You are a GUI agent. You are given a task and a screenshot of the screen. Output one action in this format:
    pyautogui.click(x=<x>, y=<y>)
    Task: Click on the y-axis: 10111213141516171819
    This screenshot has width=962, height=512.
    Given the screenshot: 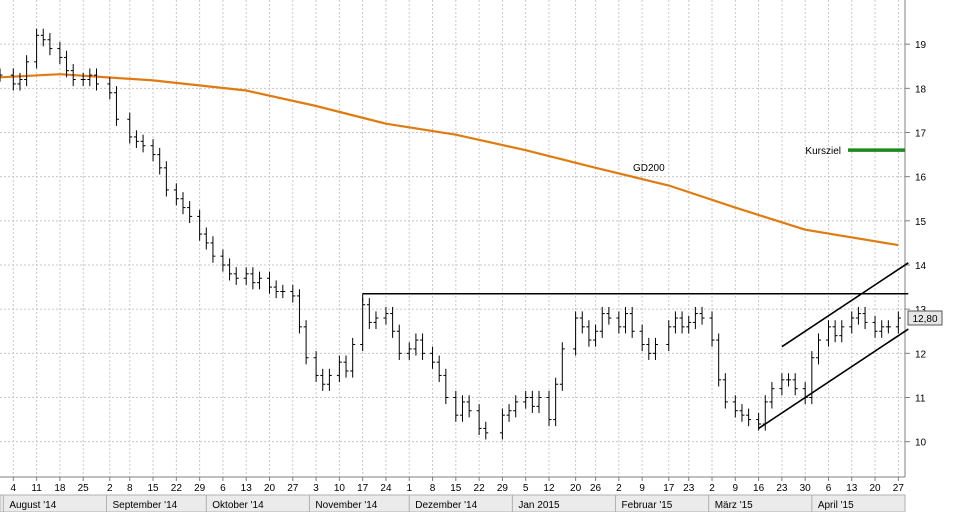 What is the action you would take?
    pyautogui.click(x=933, y=256)
    